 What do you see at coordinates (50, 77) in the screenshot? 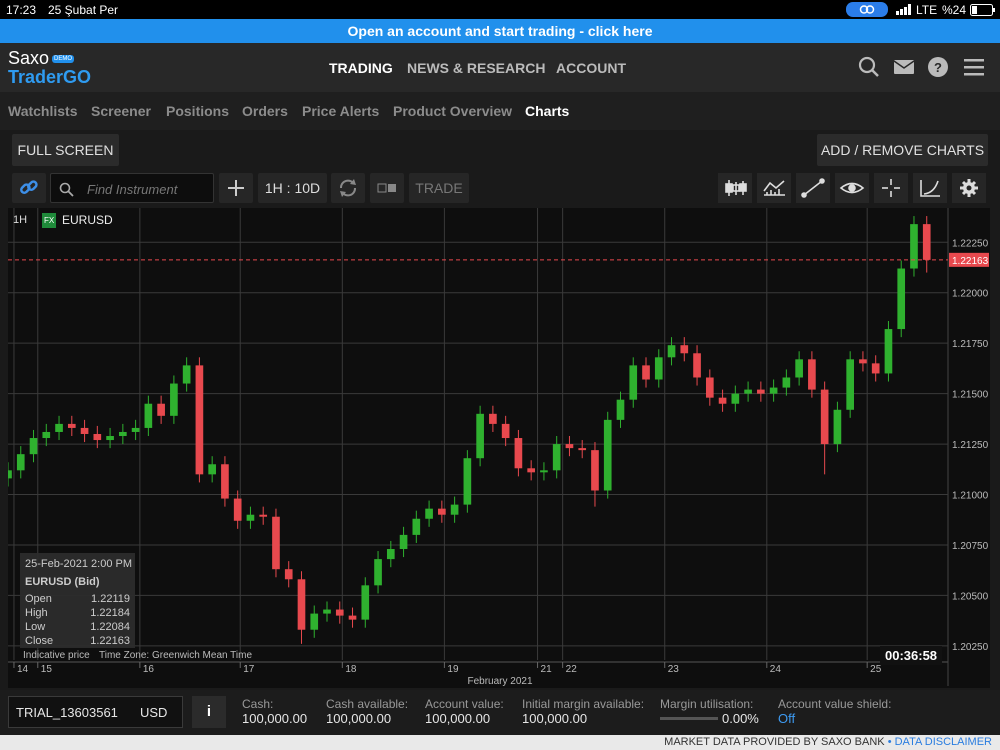
I see `brand-line2: TraderGO` at bounding box center [50, 77].